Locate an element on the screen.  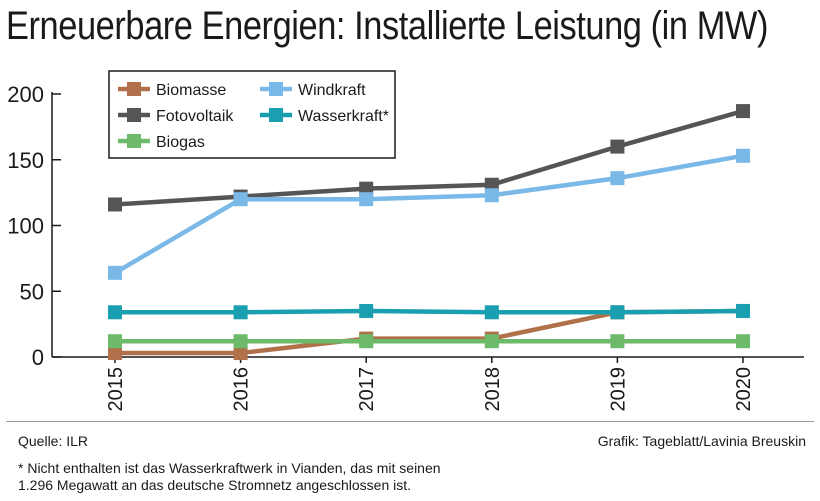
x-tick-label: 2016 is located at coordinates (242, 389).